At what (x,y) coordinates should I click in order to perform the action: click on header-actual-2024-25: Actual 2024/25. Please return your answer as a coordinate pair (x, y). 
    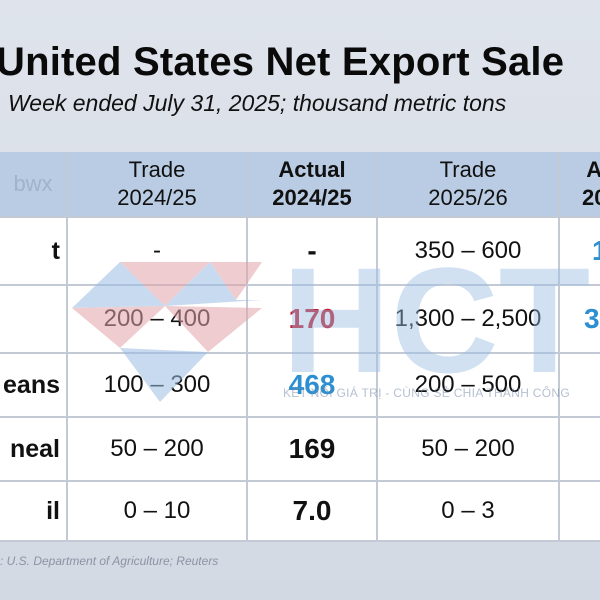
    Looking at the image, I should click on (313, 185).